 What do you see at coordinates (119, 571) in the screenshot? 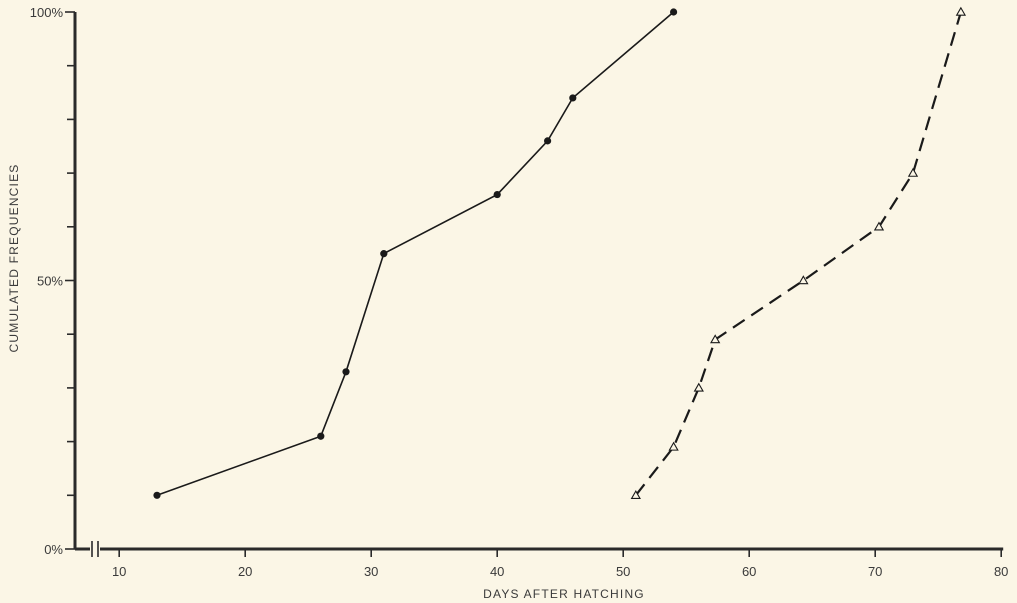
I see `x-tick-label: 10` at bounding box center [119, 571].